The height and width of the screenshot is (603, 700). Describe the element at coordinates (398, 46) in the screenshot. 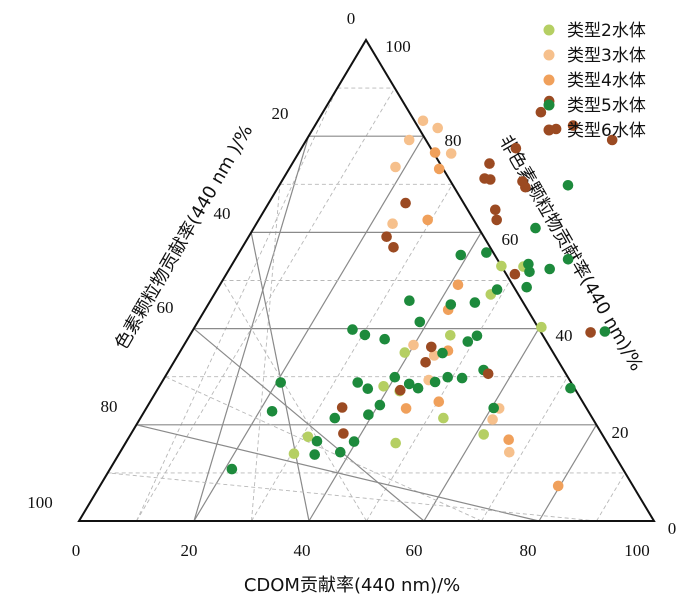

I see `right-tick-label: 100` at that location.